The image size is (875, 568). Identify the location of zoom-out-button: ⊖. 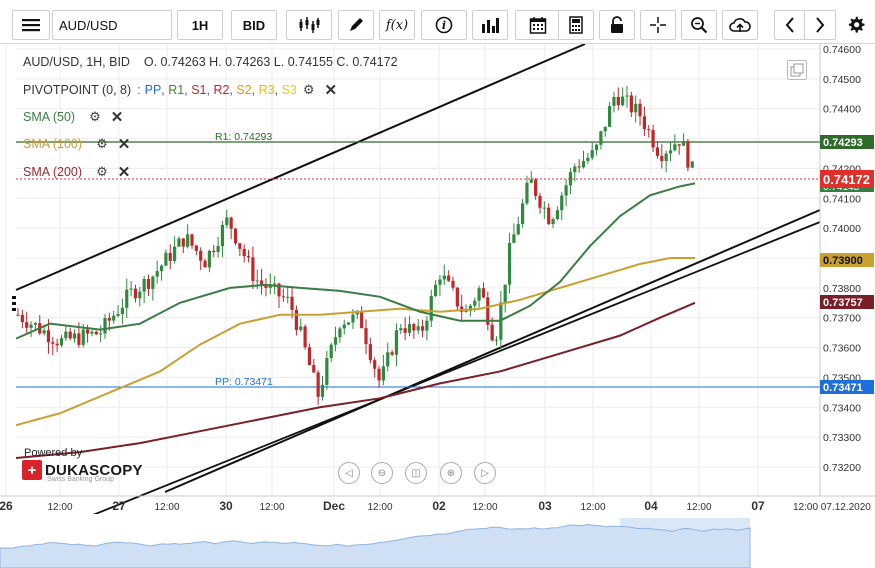
(382, 473).